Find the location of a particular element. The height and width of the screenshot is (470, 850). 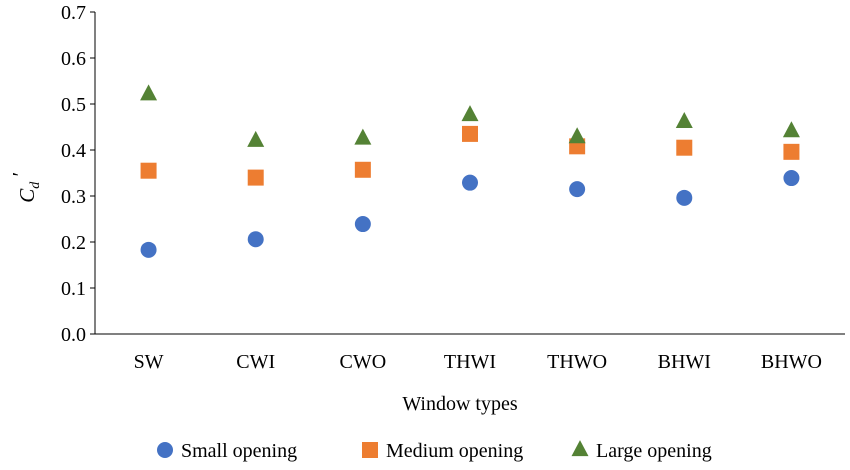

legend-label-small-opening: Small opening is located at coordinates (239, 451).